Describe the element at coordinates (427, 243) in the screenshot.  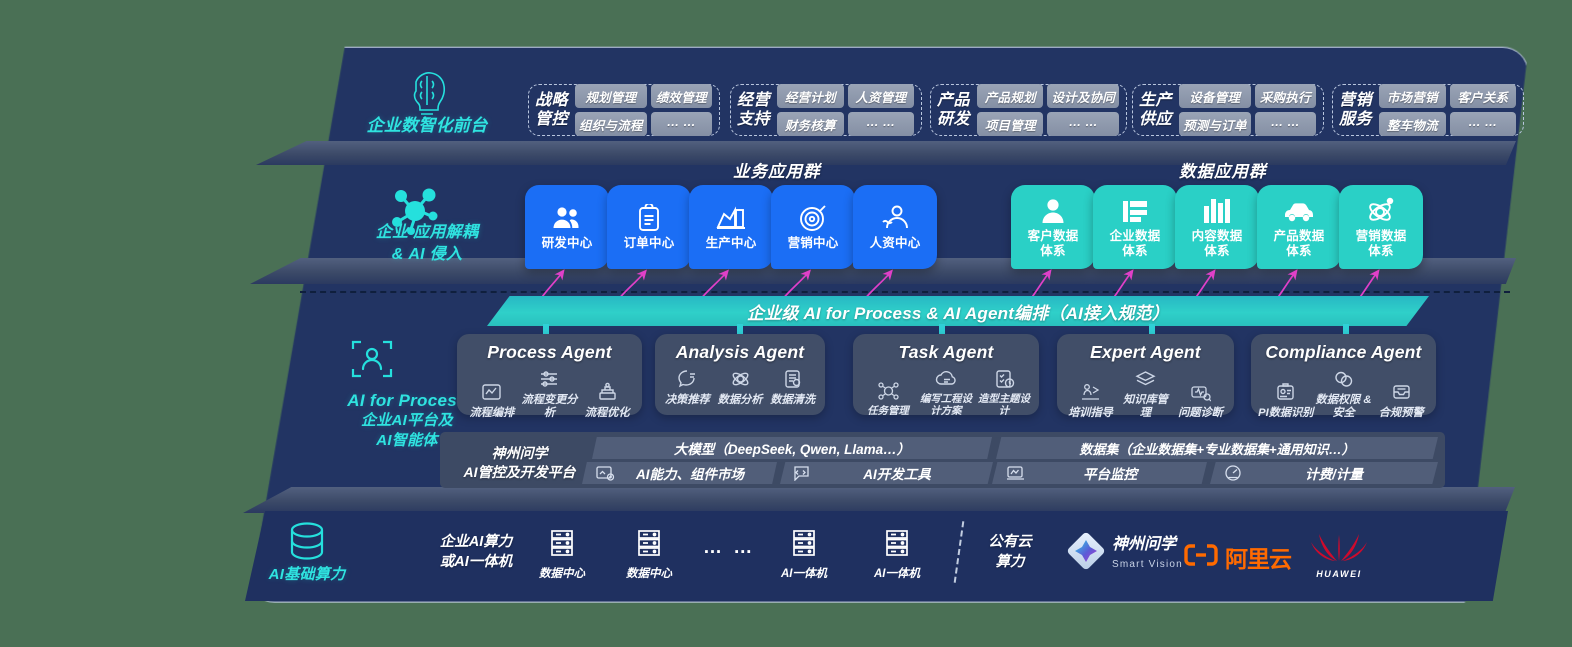
I see `rail-label-decouple: 企业 应用解耦 & AI 侵入` at that location.